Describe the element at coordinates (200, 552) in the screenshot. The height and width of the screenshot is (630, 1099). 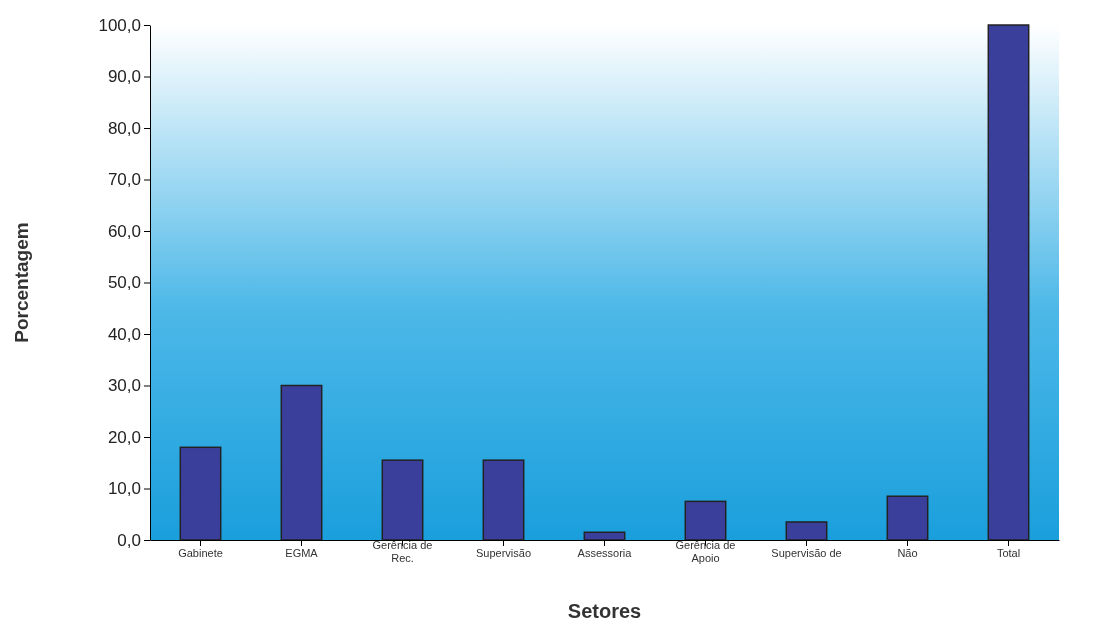
I see `x-tick-label: Gabinete` at that location.